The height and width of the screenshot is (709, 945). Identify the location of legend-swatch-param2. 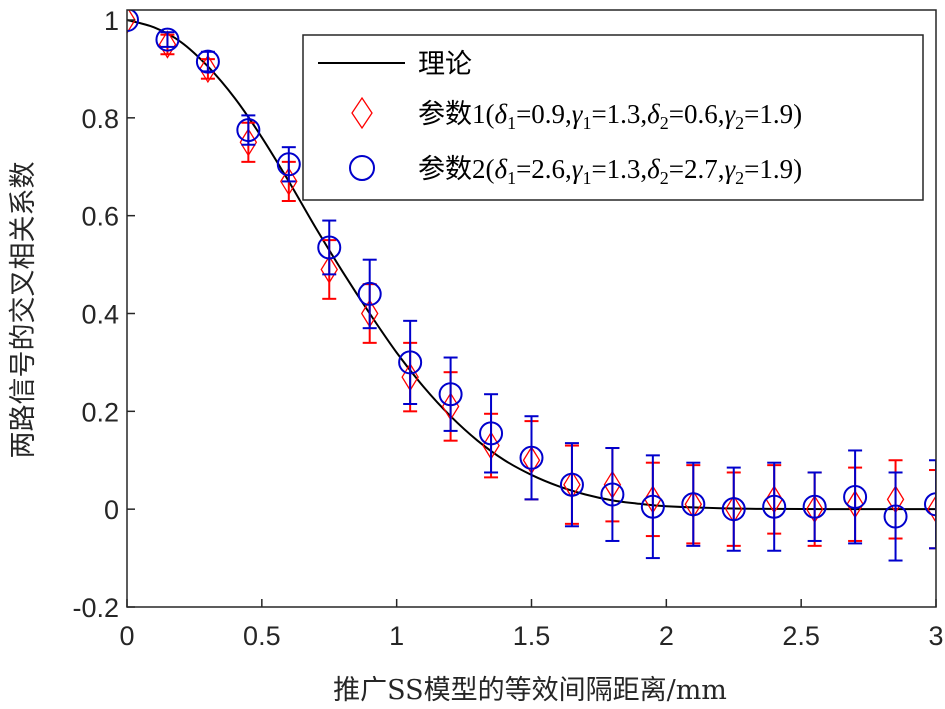
(362, 168).